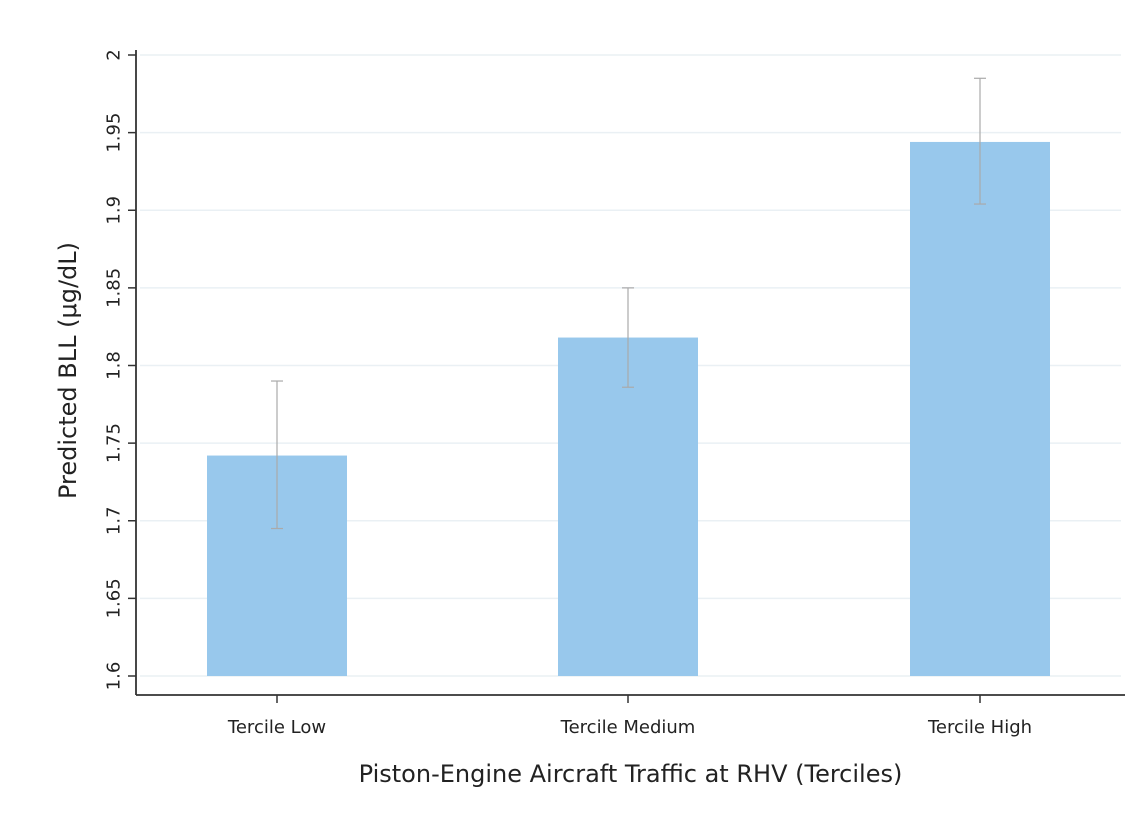 The height and width of the screenshot is (835, 1143). I want to click on y-tick-label: 1.7, so click(114, 520).